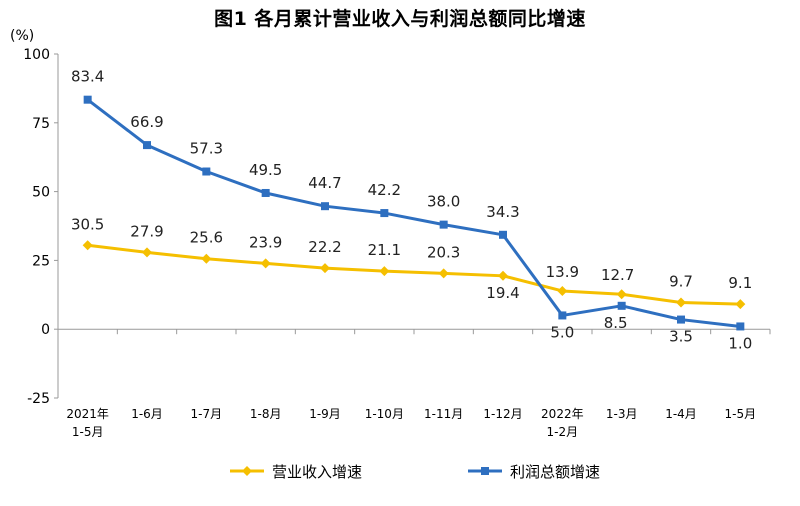 This screenshot has height=506, width=800. Describe the element at coordinates (502, 212) in the screenshot. I see `data-label: 34.3` at that location.